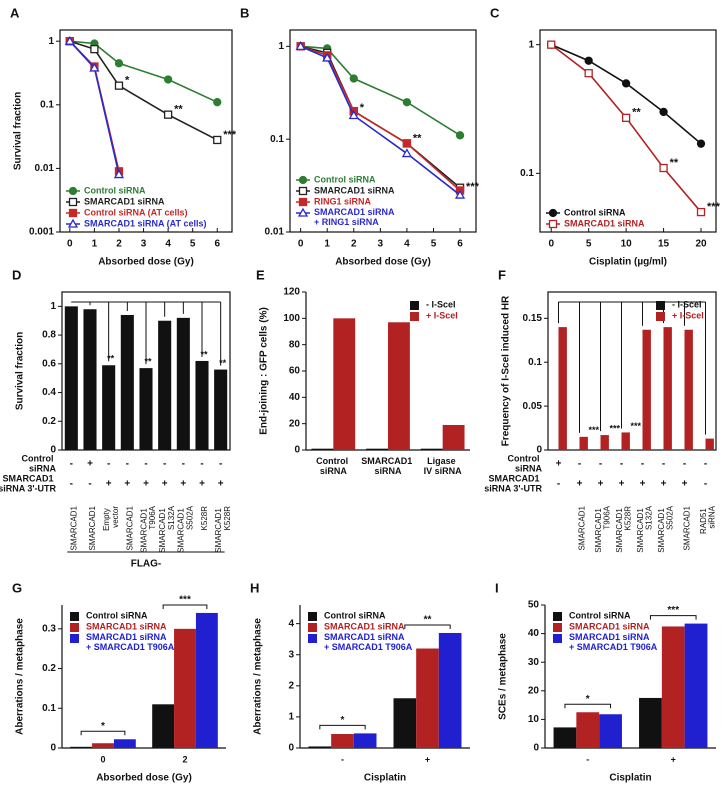 This screenshot has height=791, width=726. What do you see at coordinates (534, 719) in the screenshot?
I see `y-tick-label: 10` at bounding box center [534, 719].